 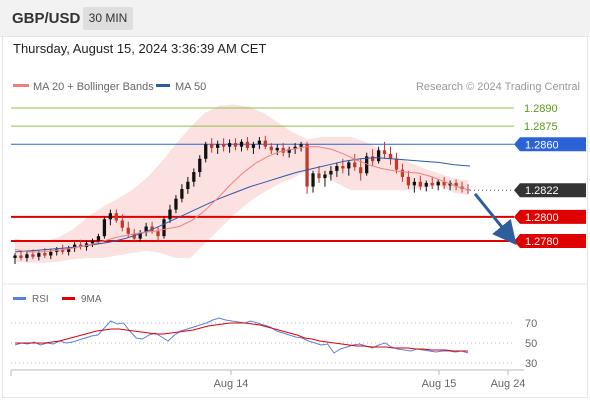 What do you see at coordinates (190, 87) in the screenshot?
I see `ma50-legend-label: MA 50` at bounding box center [190, 87].